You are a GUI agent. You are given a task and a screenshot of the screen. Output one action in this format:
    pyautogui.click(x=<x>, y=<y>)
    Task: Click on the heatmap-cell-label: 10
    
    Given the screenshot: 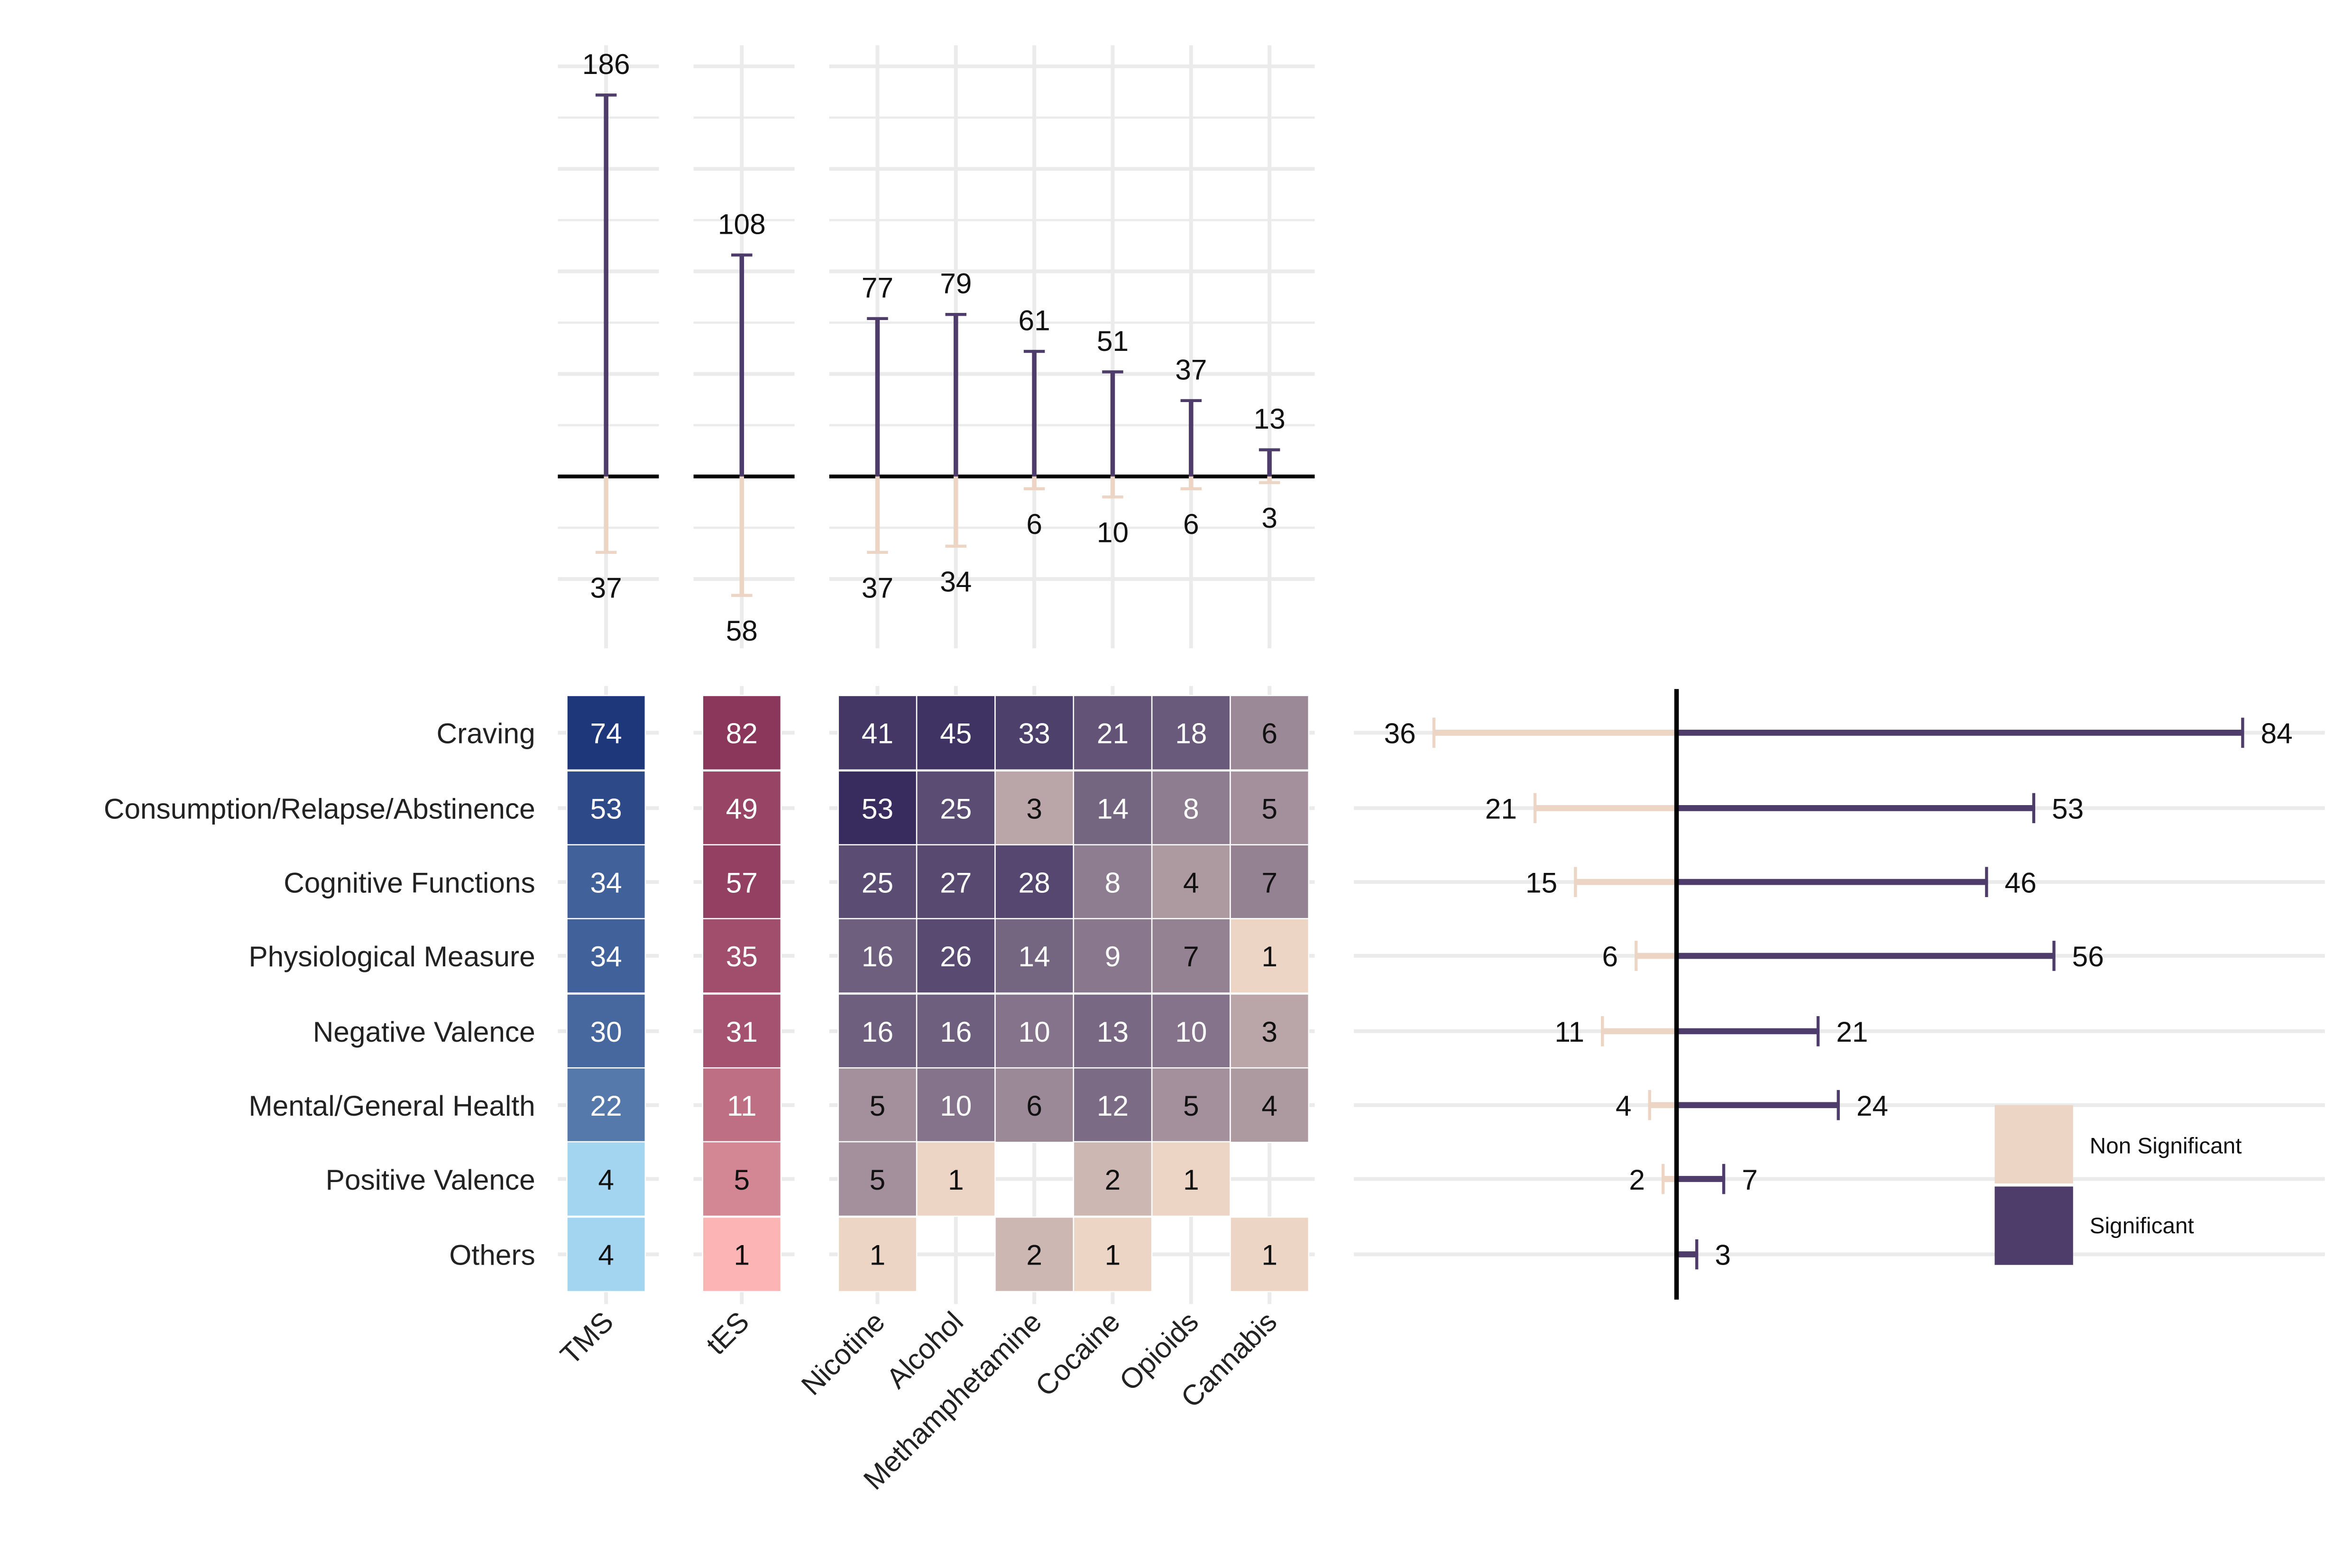 What is the action you would take?
    pyautogui.click(x=1035, y=1032)
    